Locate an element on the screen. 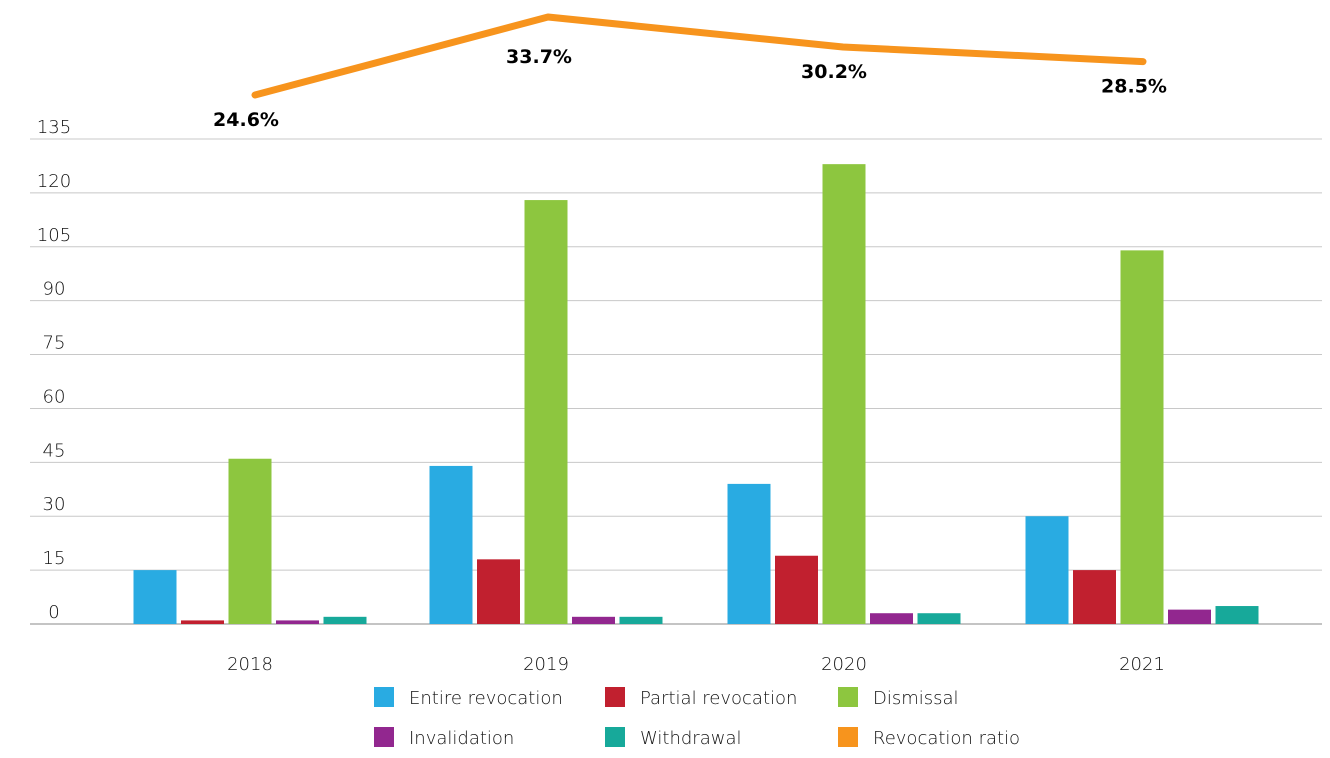 The height and width of the screenshot is (758, 1330). bar-invalidation-2021 is located at coordinates (1189, 616).